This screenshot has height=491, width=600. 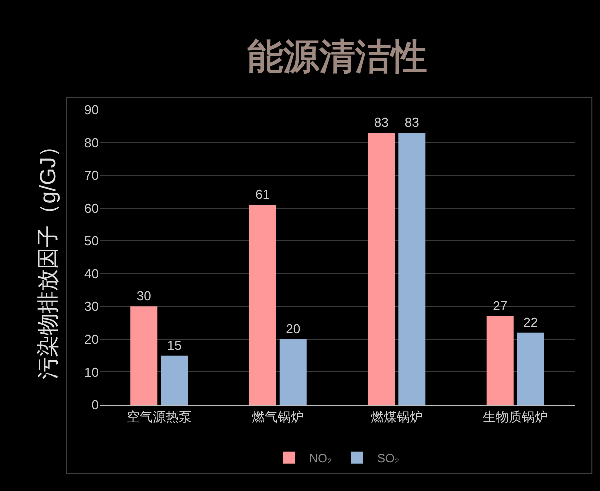 I want to click on y-tick-label: 40, so click(x=91, y=274).